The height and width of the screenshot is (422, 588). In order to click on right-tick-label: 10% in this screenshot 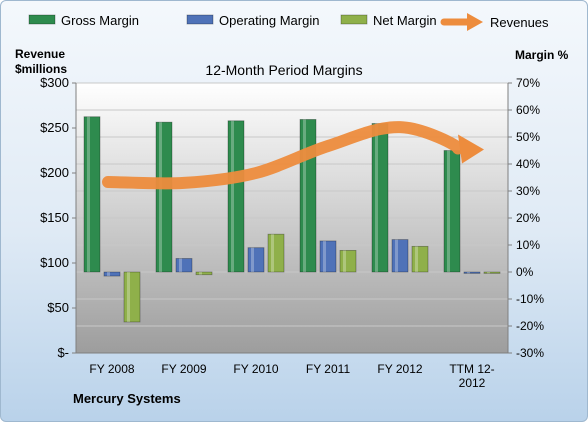, I will do `click(528, 245)`.